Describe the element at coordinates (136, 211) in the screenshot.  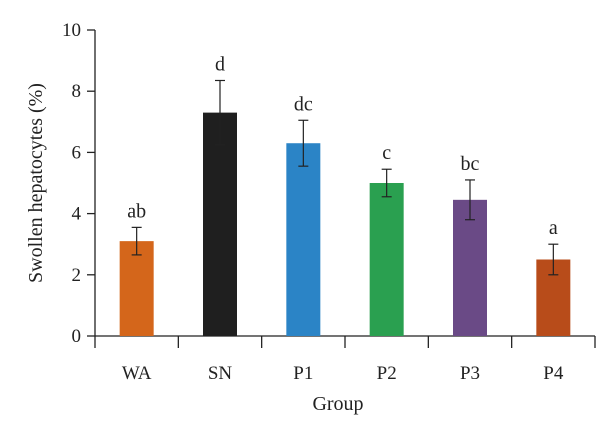
I see `significance-label: ab` at that location.